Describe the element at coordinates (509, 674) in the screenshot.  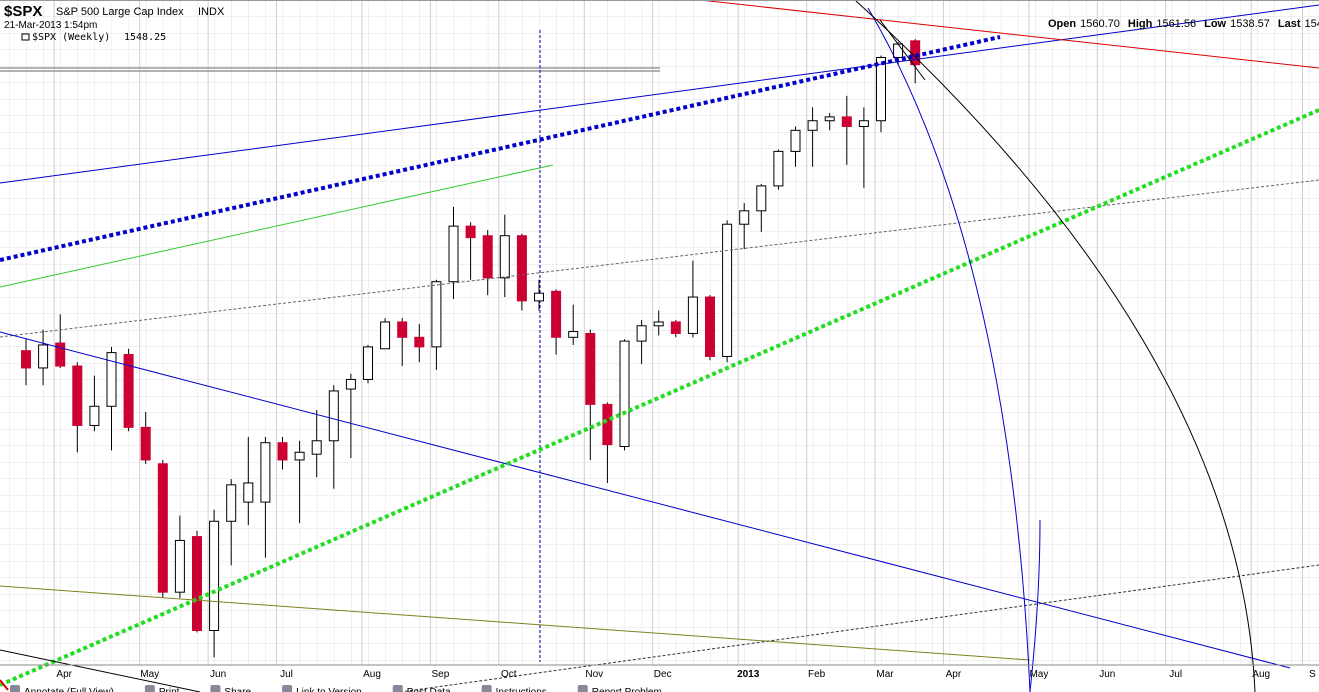
I see `x-tick-label: Oct` at that location.